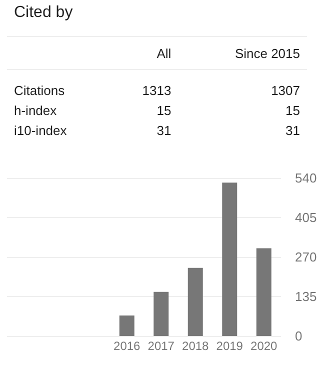  What do you see at coordinates (156, 91) in the screenshot?
I see `text: 1313` at bounding box center [156, 91].